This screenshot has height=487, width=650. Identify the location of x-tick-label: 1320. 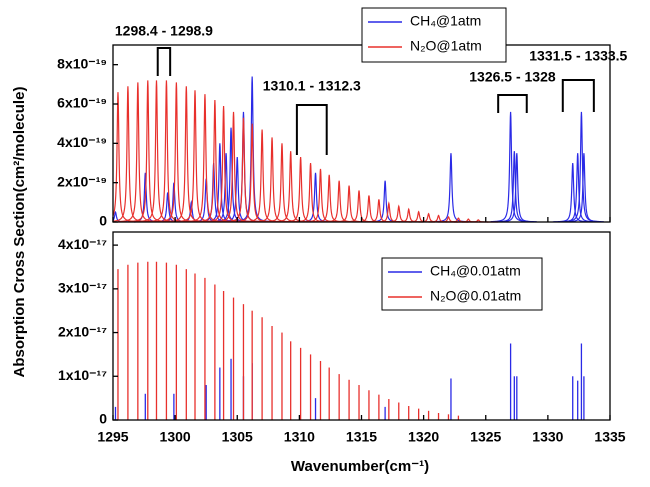
(423, 437).